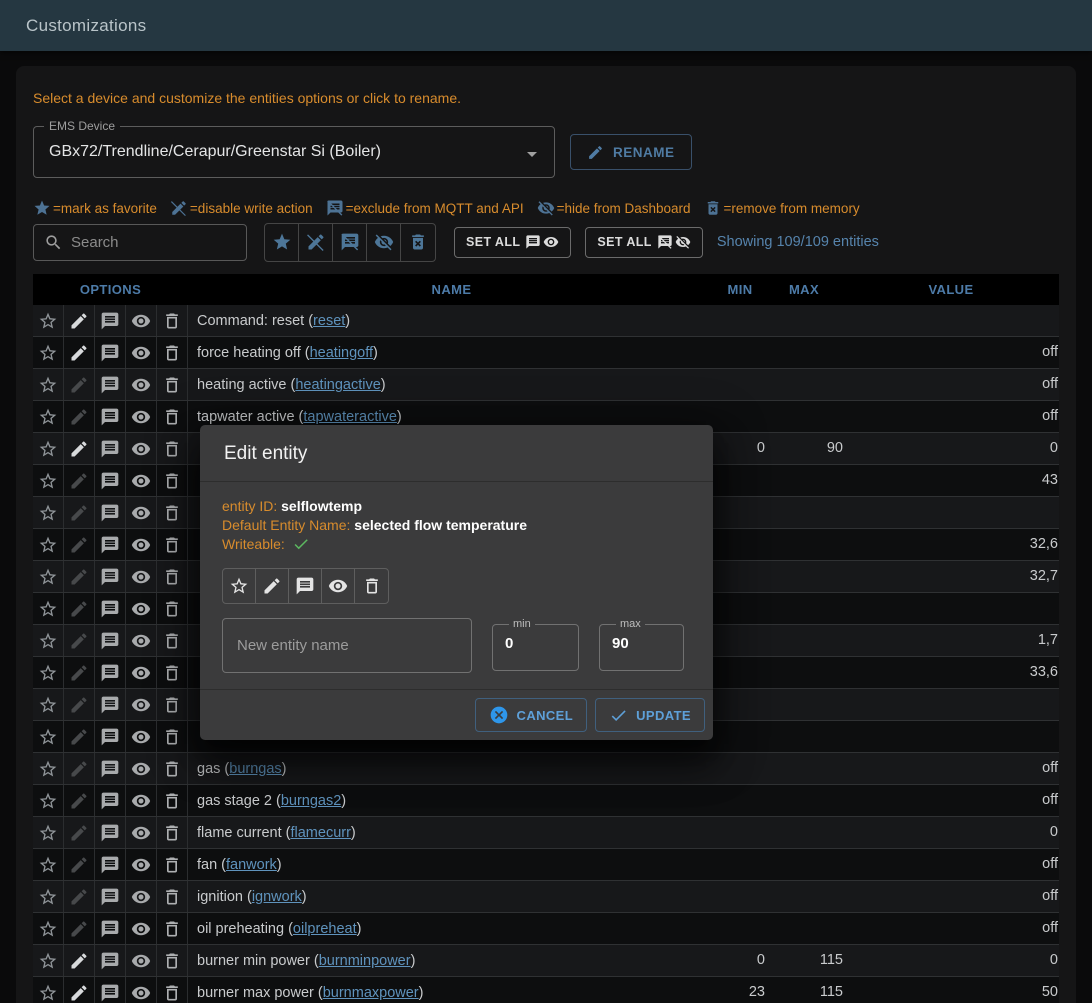 Image resolution: width=1092 pixels, height=1003 pixels. Describe the element at coordinates (320, 832) in the screenshot. I see `entity-id-link: flamecurr` at that location.